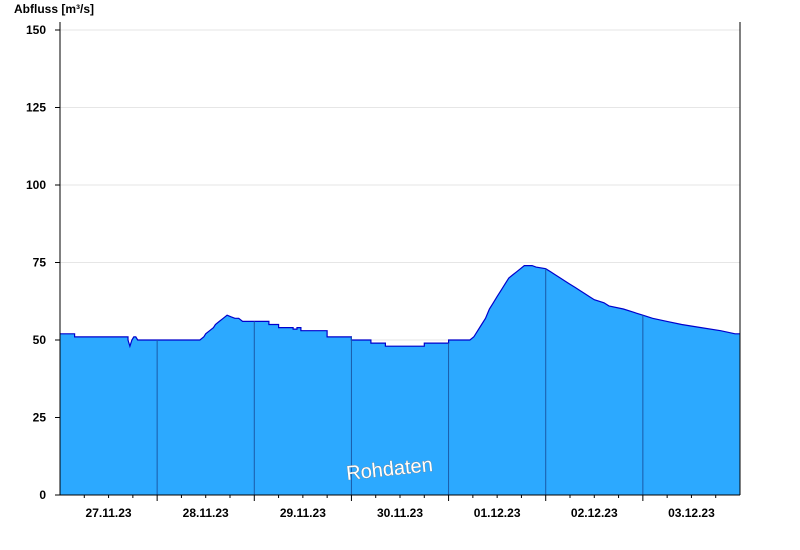 The image size is (800, 550). What do you see at coordinates (40, 340) in the screenshot?
I see `y-tick-label: 50` at bounding box center [40, 340].